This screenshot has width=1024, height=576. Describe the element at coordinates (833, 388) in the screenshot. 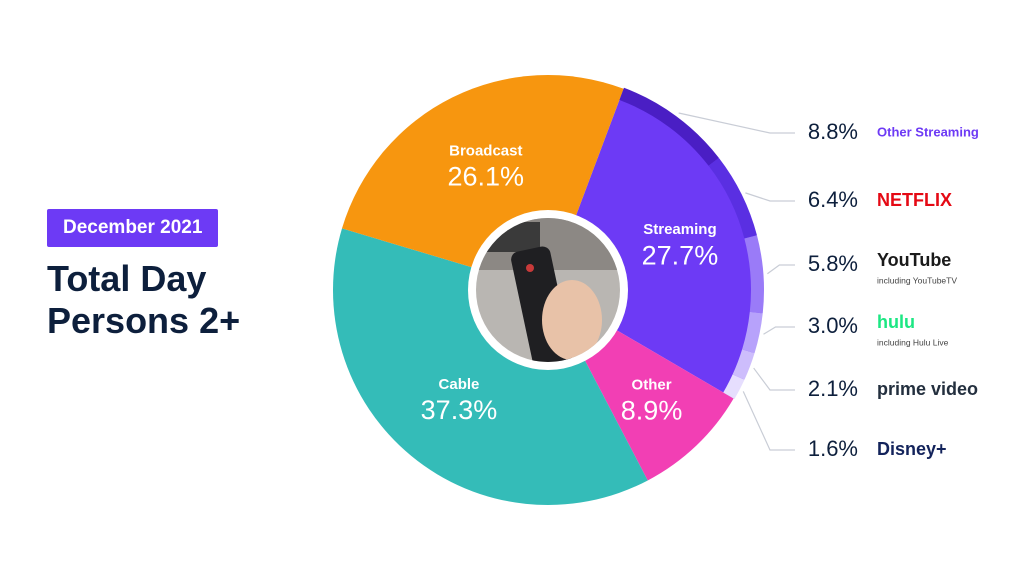

I see `breakdown-value-label: 2.1%` at that location.